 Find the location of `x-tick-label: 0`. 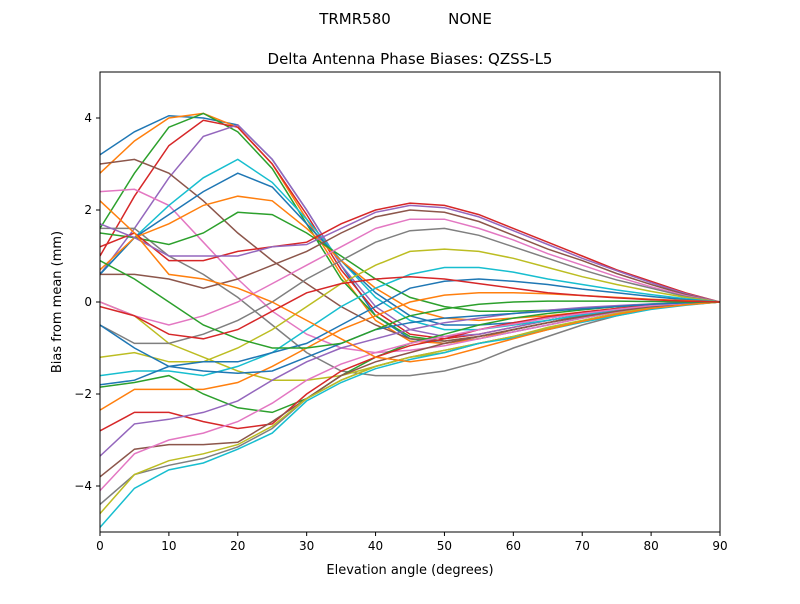

x-tick-label: 0 is located at coordinates (100, 546).